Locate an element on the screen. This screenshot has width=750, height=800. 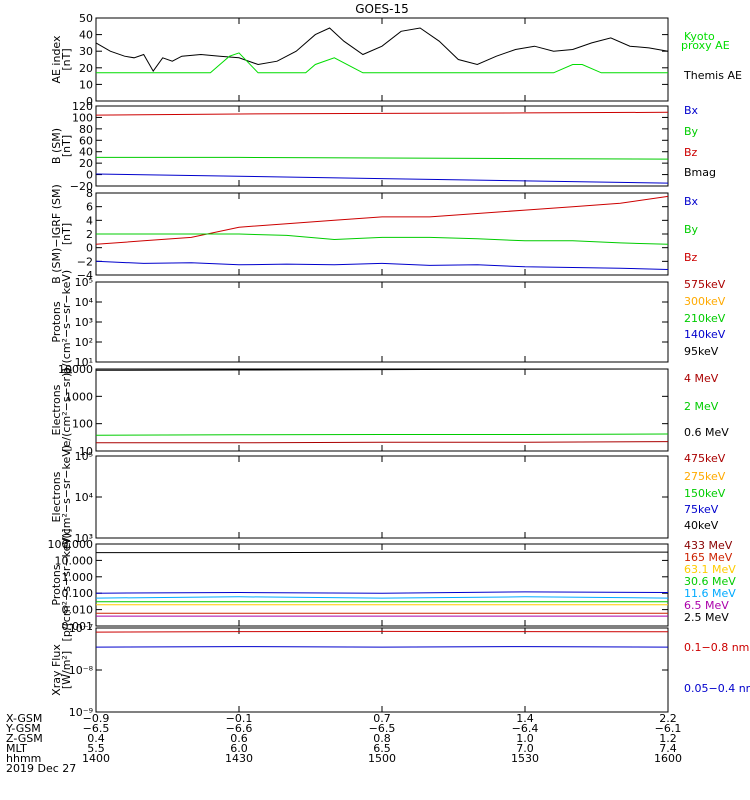
footer-value: −0.9 is located at coordinates (96, 718).